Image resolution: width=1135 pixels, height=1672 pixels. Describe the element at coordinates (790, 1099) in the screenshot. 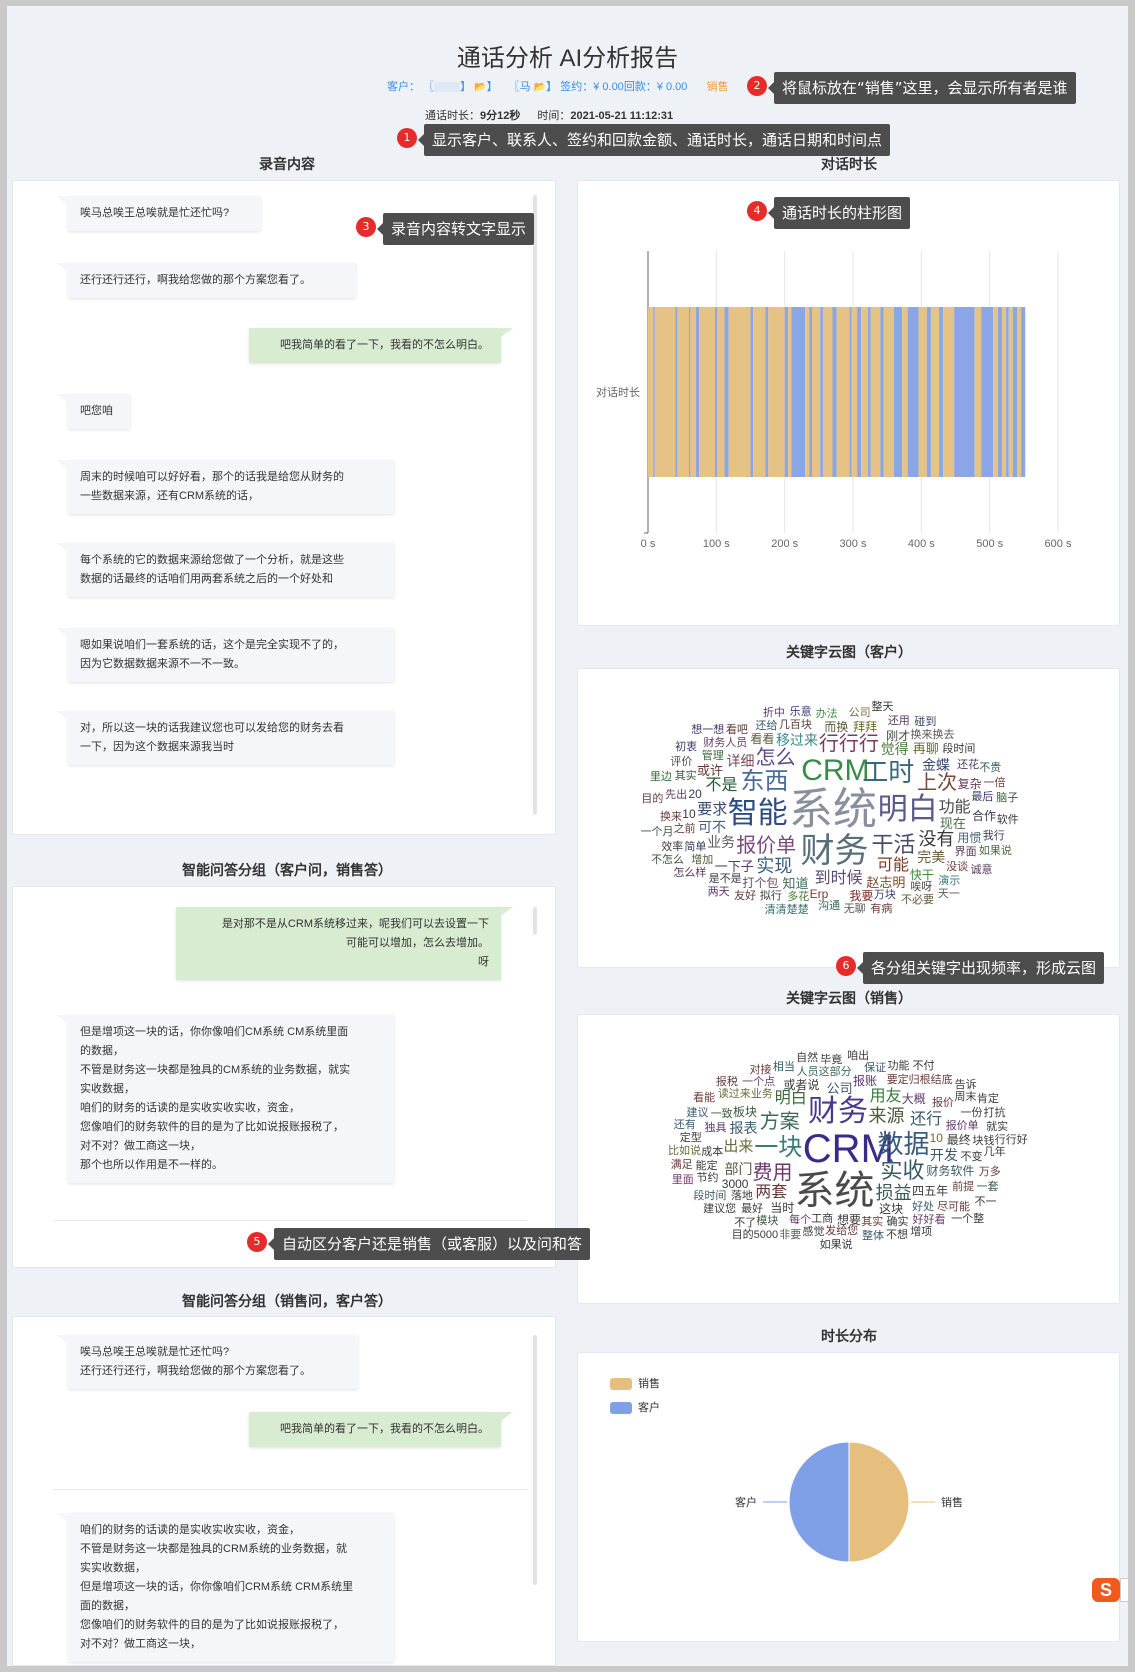

I see `wordcloud-word: 明白` at that location.